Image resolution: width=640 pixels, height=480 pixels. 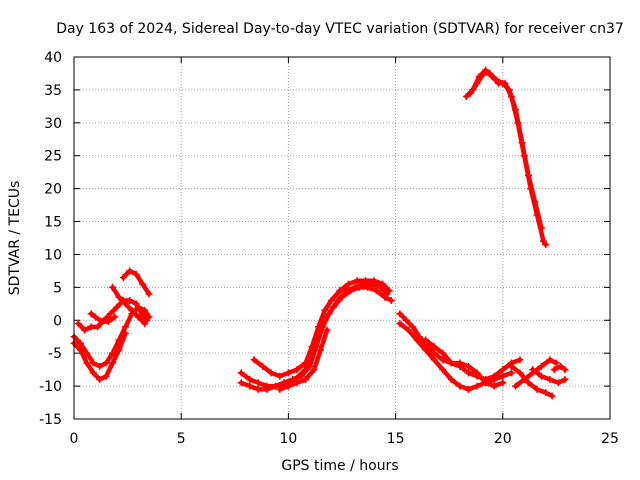 I want to click on y-tick-label: 0, so click(x=57, y=321).